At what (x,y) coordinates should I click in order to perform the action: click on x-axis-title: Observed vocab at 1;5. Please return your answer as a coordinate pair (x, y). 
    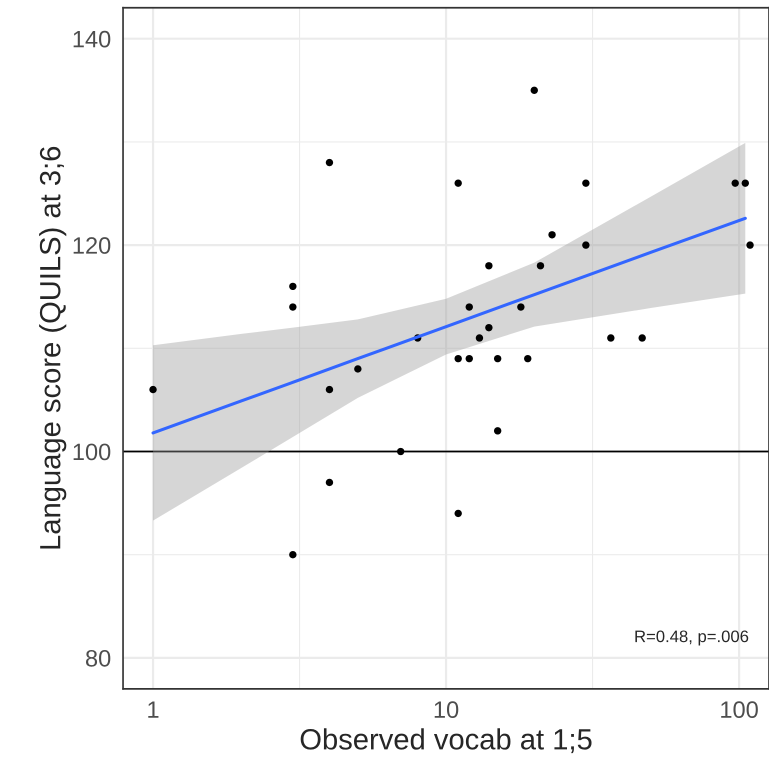
    Looking at the image, I should click on (446, 741).